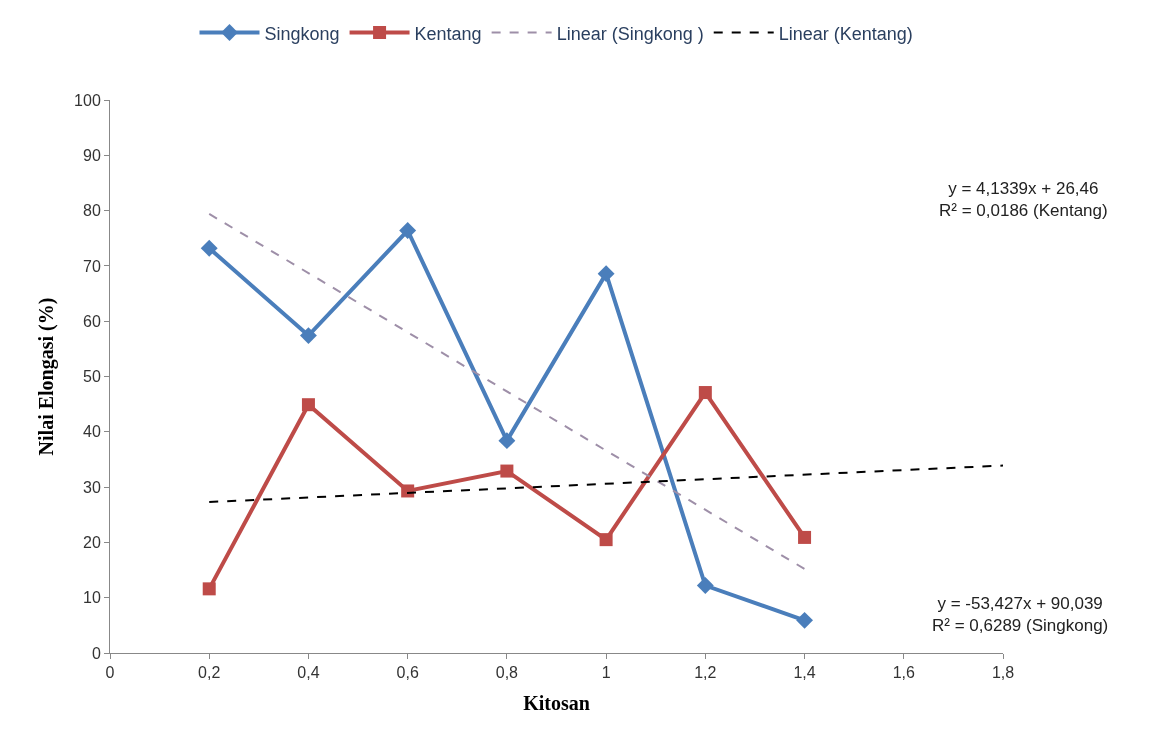 This screenshot has height=733, width=1153. Describe the element at coordinates (92, 487) in the screenshot. I see `y-tick-label: 30` at that location.